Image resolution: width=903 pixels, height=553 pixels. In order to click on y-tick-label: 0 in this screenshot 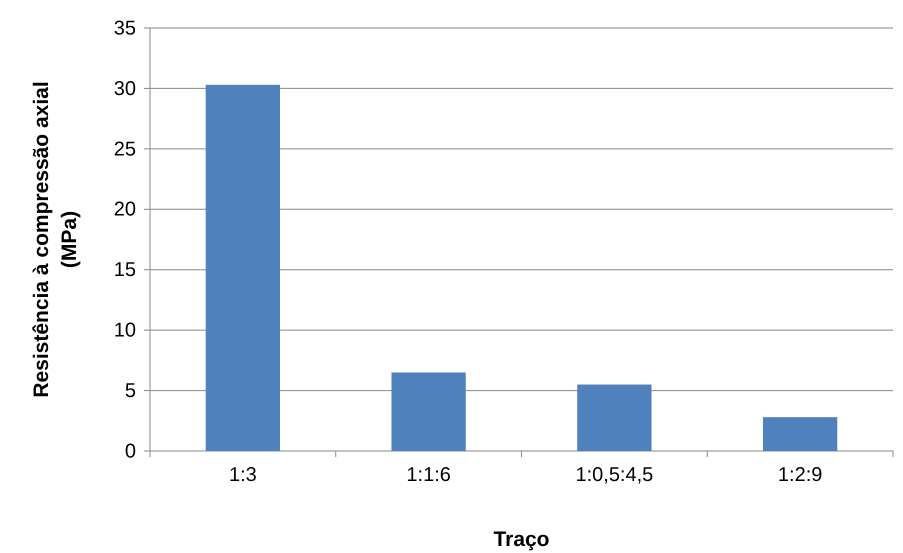, I will do `click(130, 451)`.